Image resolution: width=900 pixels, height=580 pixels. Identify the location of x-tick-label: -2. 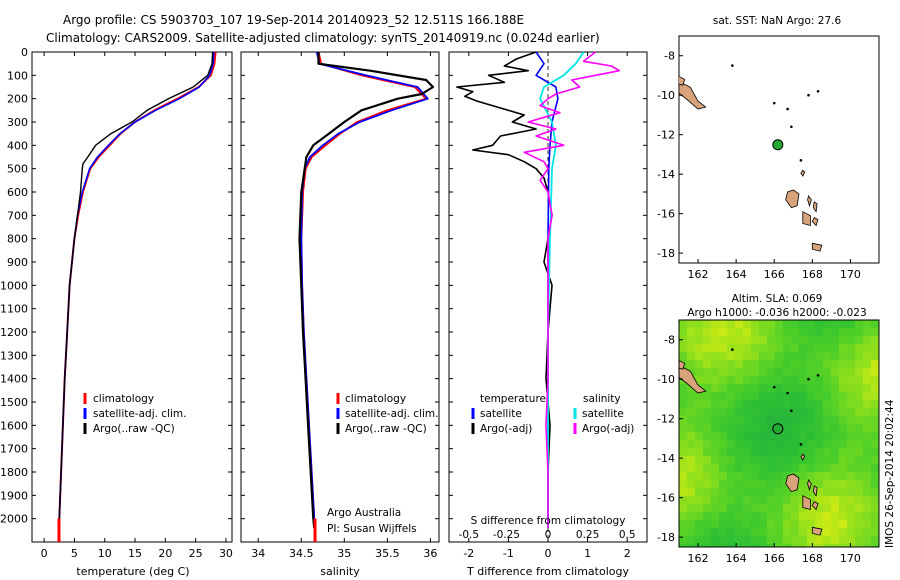
(468, 553).